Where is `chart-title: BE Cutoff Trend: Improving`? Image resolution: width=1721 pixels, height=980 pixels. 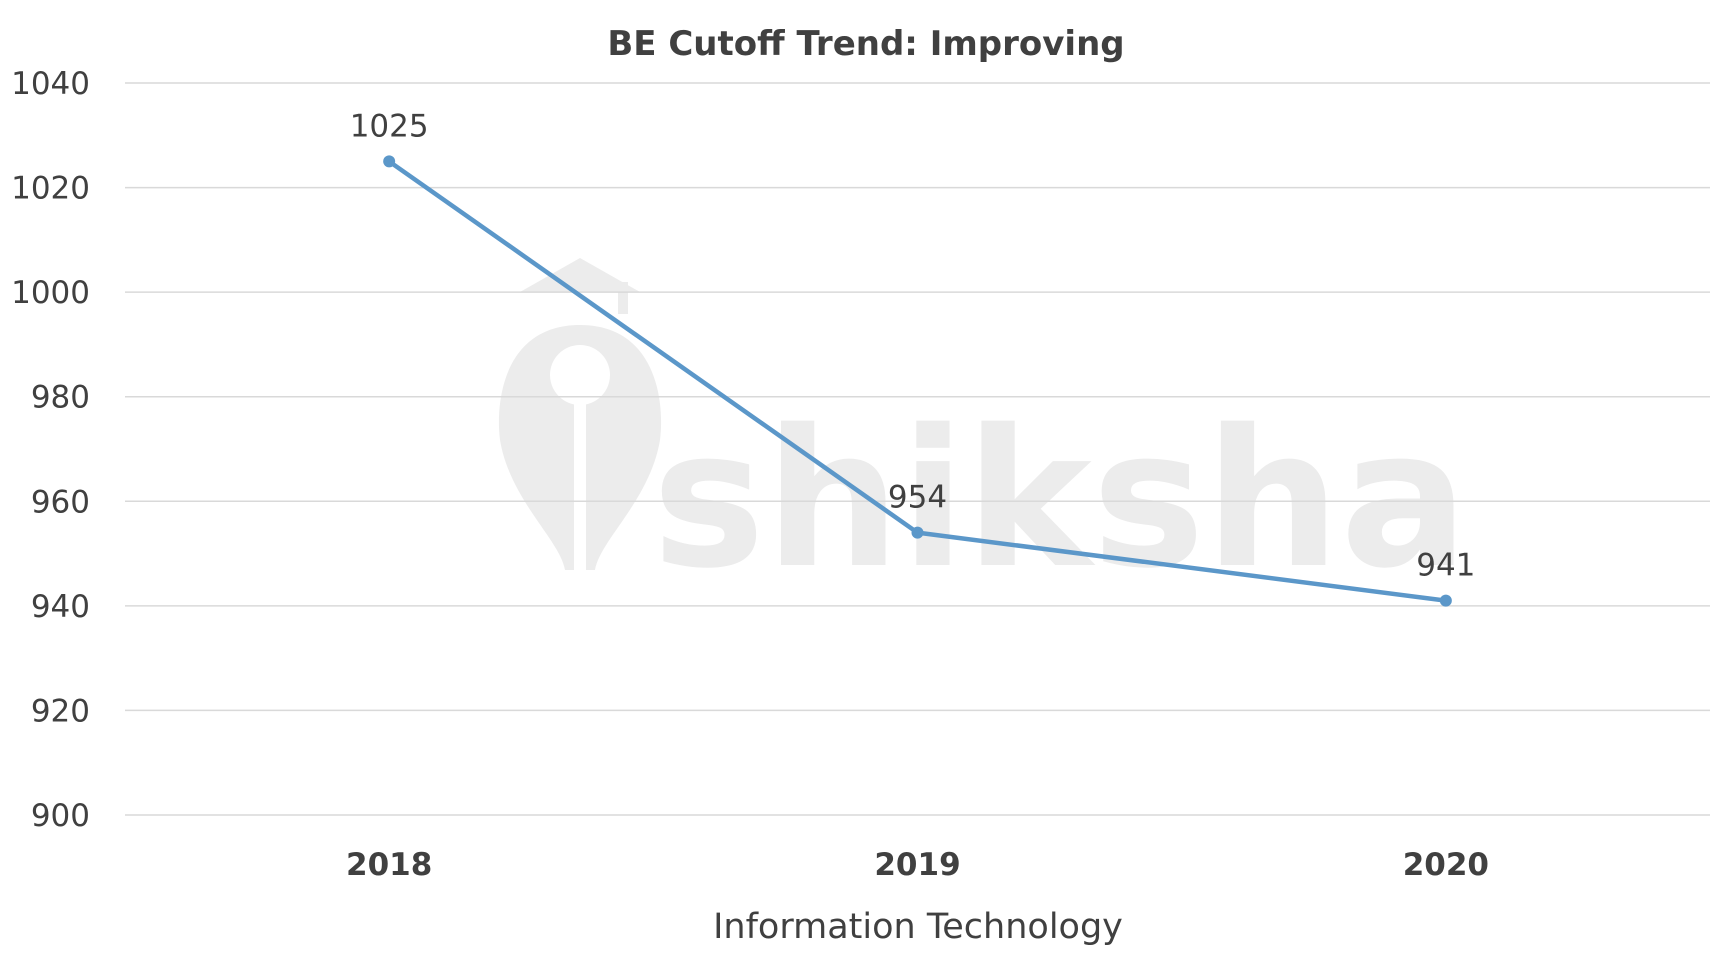
chart-title: BE Cutoff Trend: Improving is located at coordinates (865, 44).